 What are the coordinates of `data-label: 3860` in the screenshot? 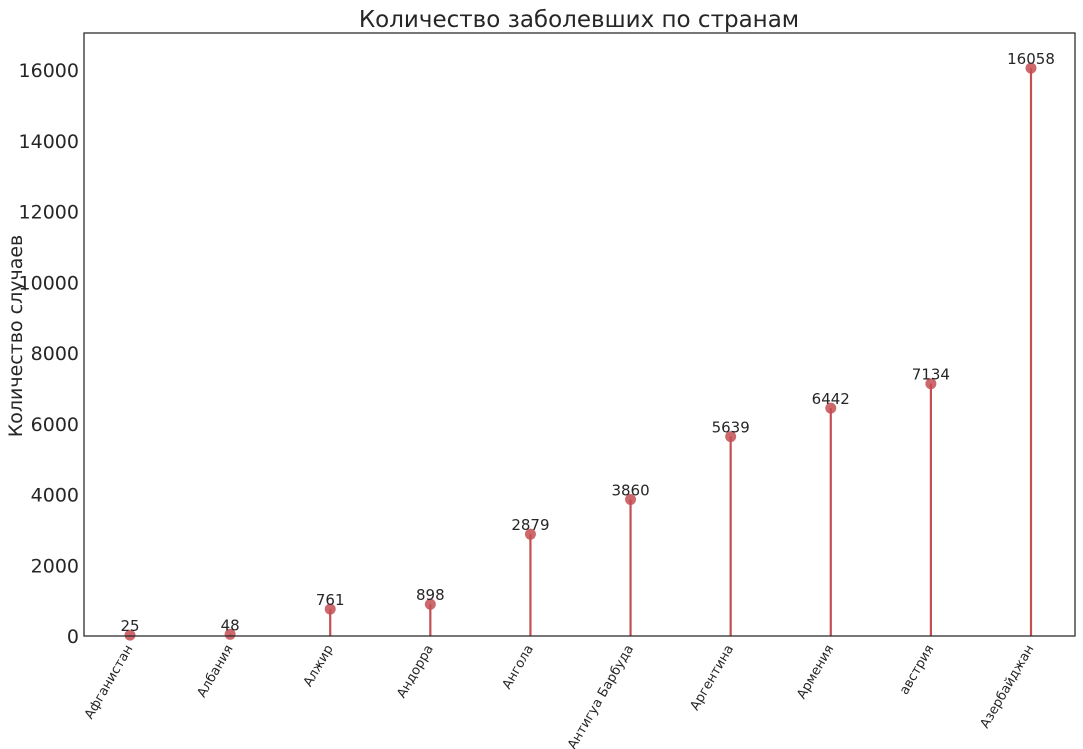 It's located at (630, 490).